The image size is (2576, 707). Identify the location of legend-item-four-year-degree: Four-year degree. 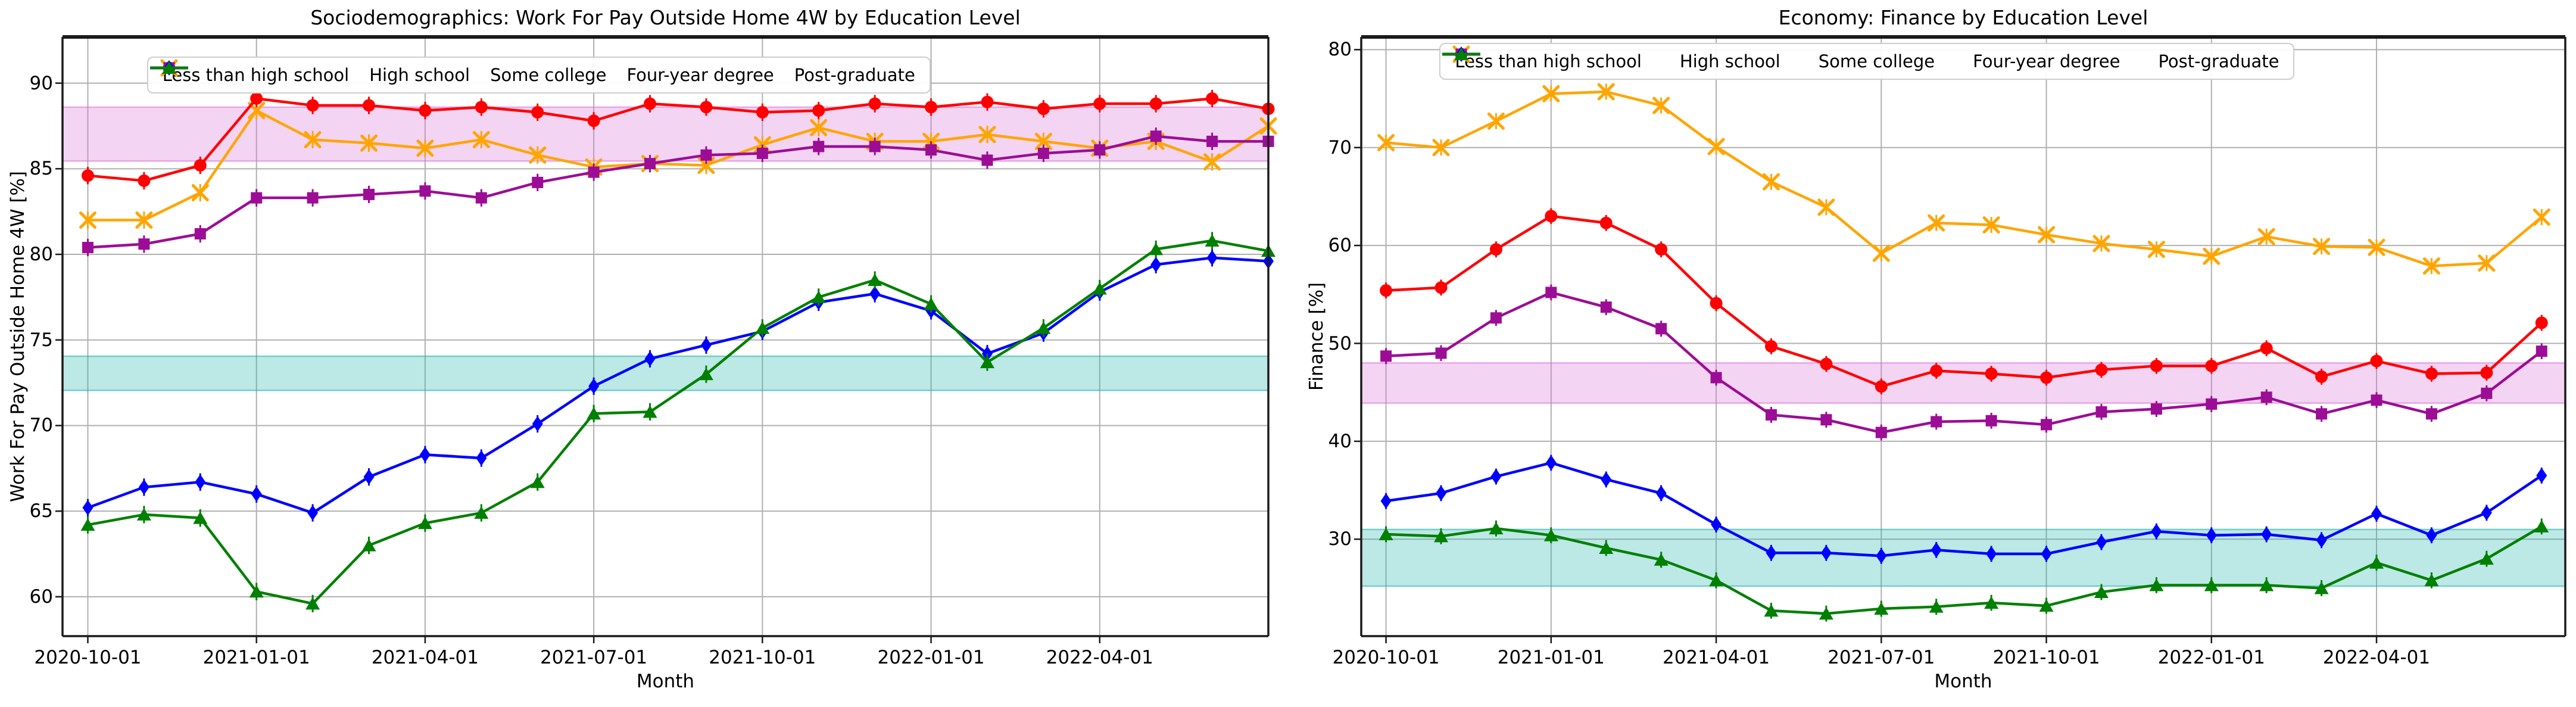
(1781, 58).